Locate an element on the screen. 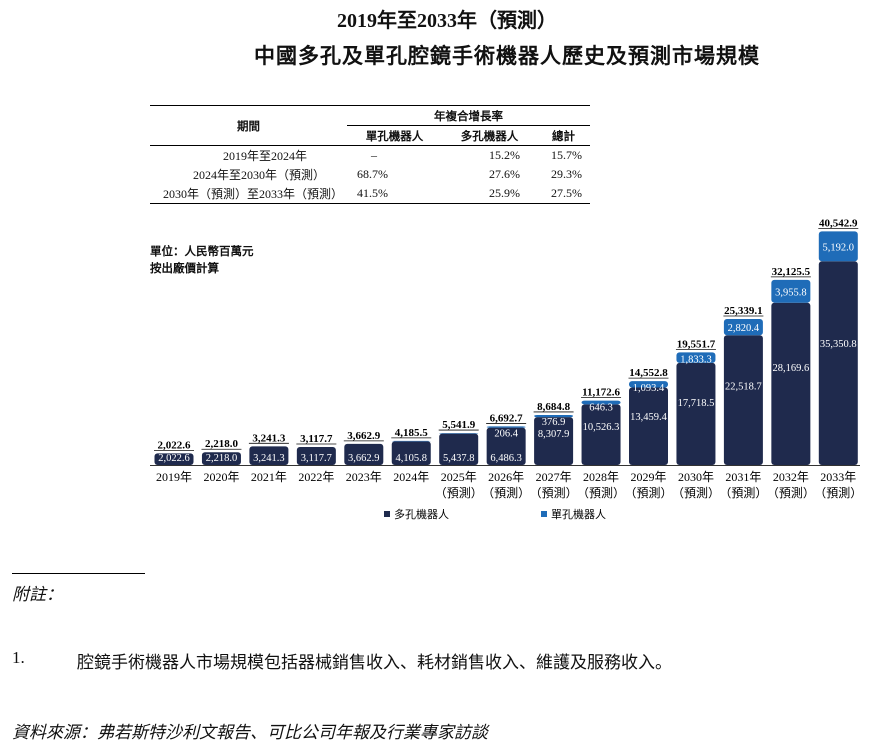 This screenshot has height=749, width=894. label-single-port: 3,955.8 is located at coordinates (791, 292).